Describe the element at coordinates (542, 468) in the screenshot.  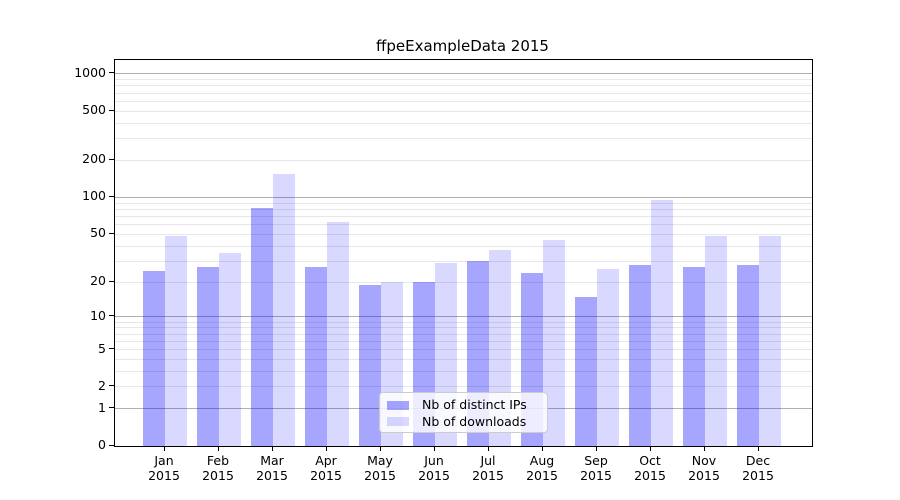
I see `x-tick-label-aug-2015: Aug 2015` at that location.